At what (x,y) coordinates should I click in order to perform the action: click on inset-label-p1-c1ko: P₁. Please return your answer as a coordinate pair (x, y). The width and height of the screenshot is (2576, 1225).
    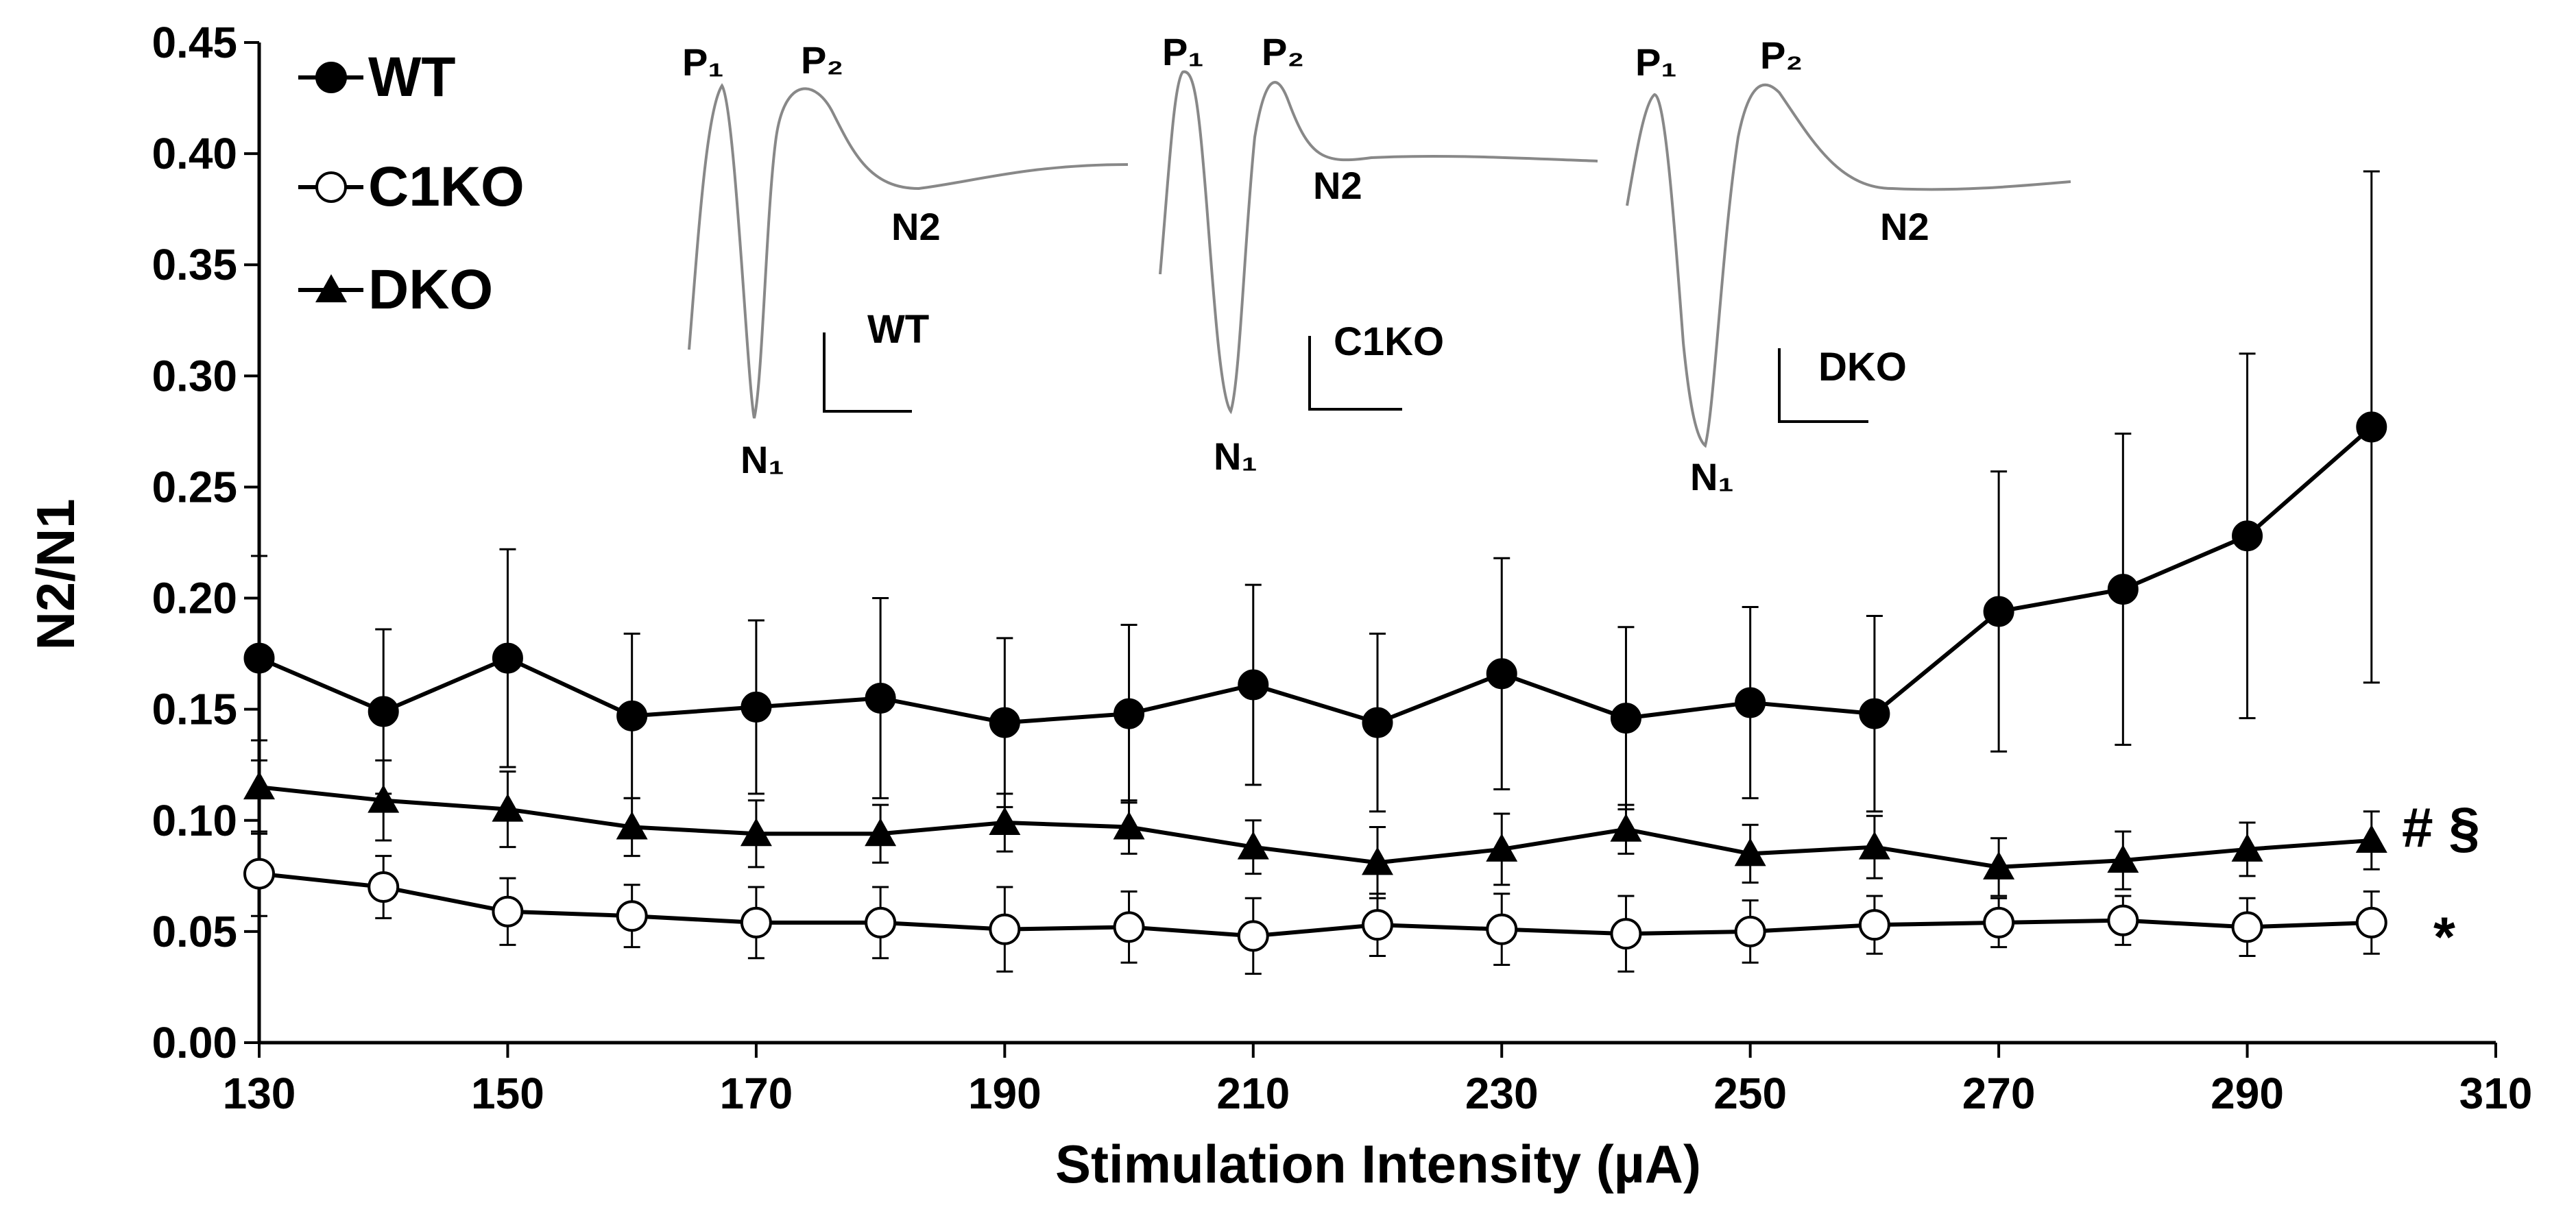
    Looking at the image, I should click on (1183, 51).